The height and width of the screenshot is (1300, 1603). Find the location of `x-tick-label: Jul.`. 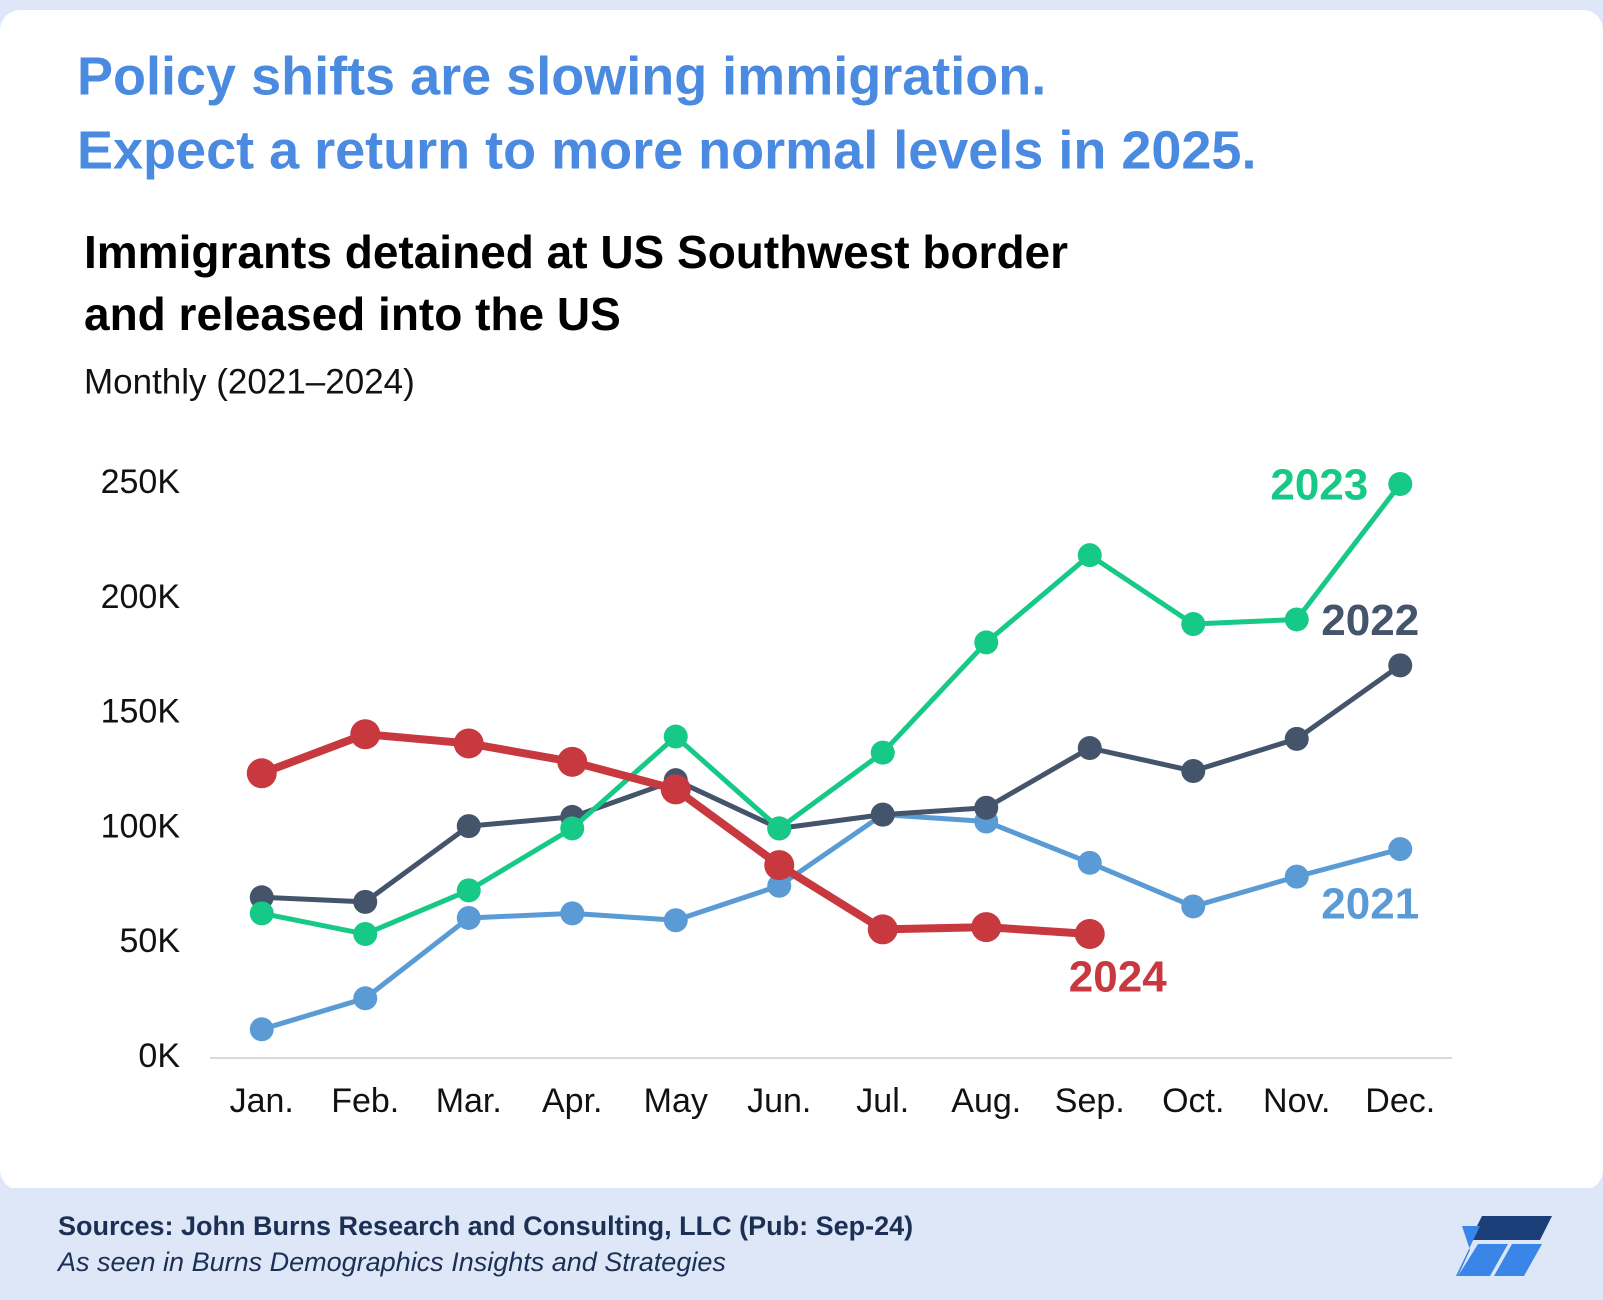

x-tick-label: Jul. is located at coordinates (882, 1101).